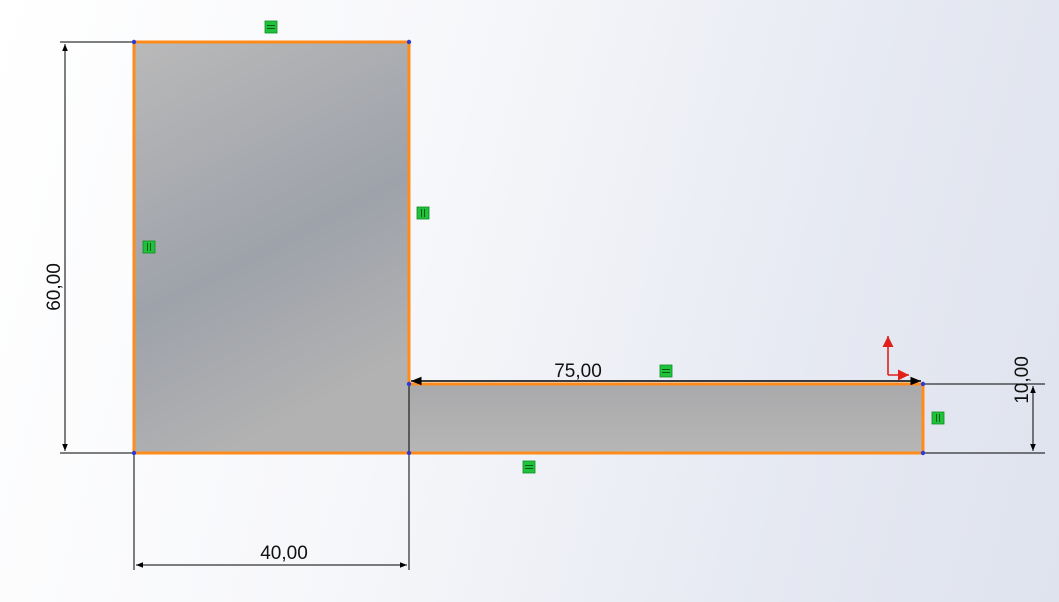 The image size is (1059, 602). What do you see at coordinates (284, 553) in the screenshot?
I see `dimension-text-web-width: 40,00` at bounding box center [284, 553].